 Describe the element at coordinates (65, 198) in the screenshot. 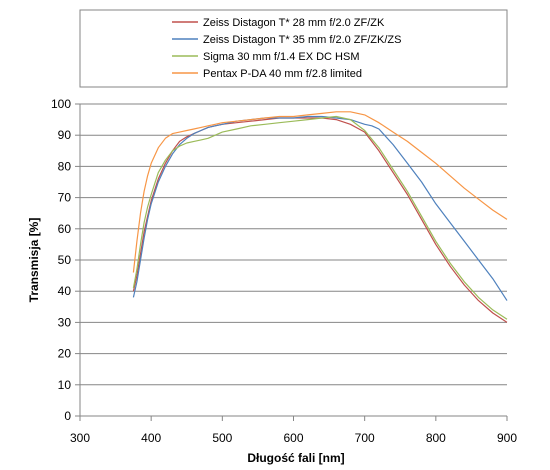

I see `y-tick-label: 70` at that location.